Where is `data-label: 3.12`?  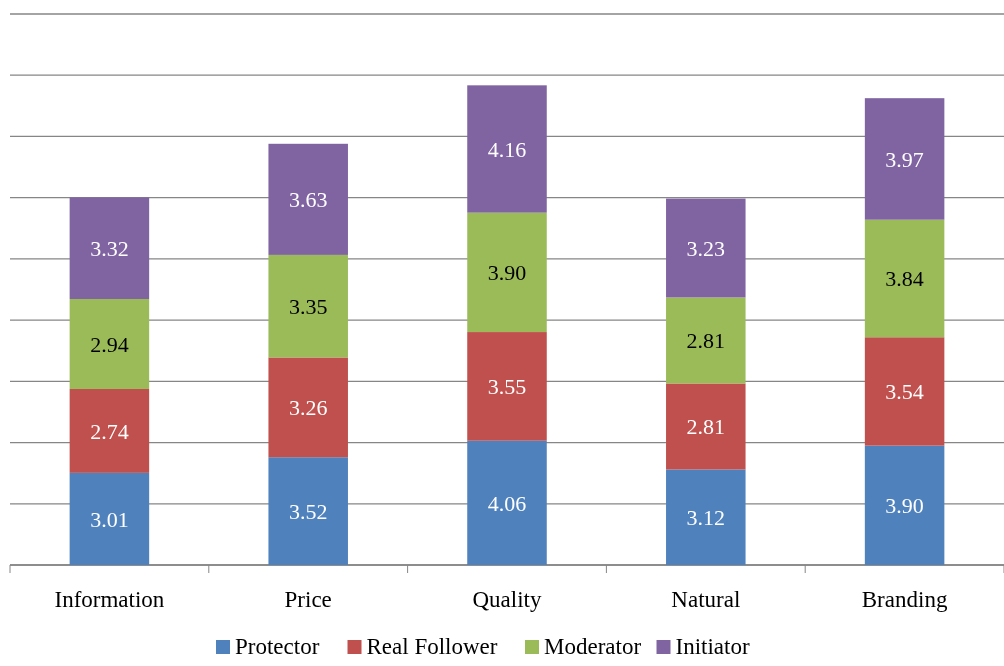 data-label: 3.12 is located at coordinates (706, 517).